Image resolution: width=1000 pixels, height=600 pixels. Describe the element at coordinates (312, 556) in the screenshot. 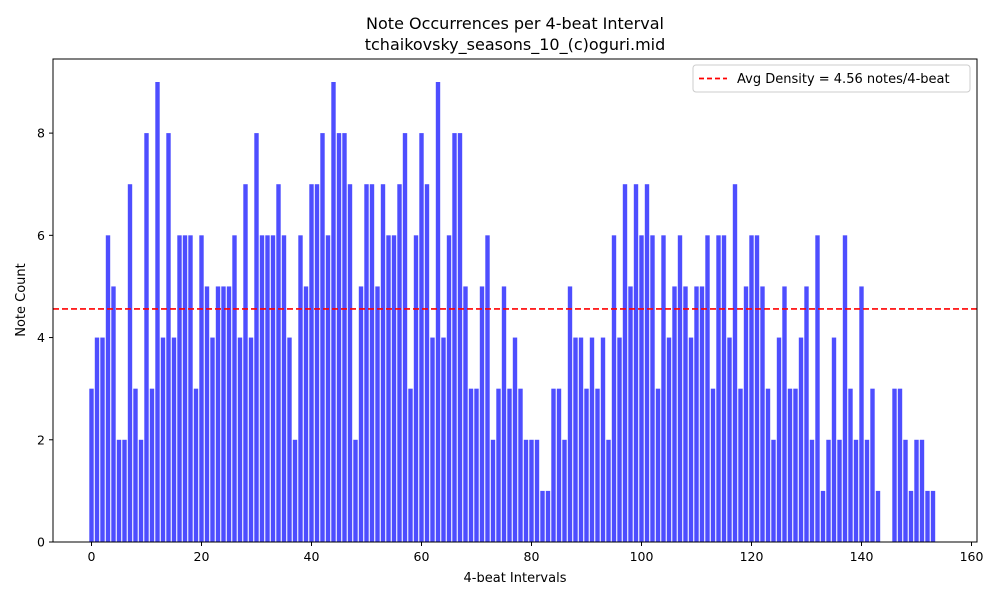

I see `x-tick-label: 40` at that location.